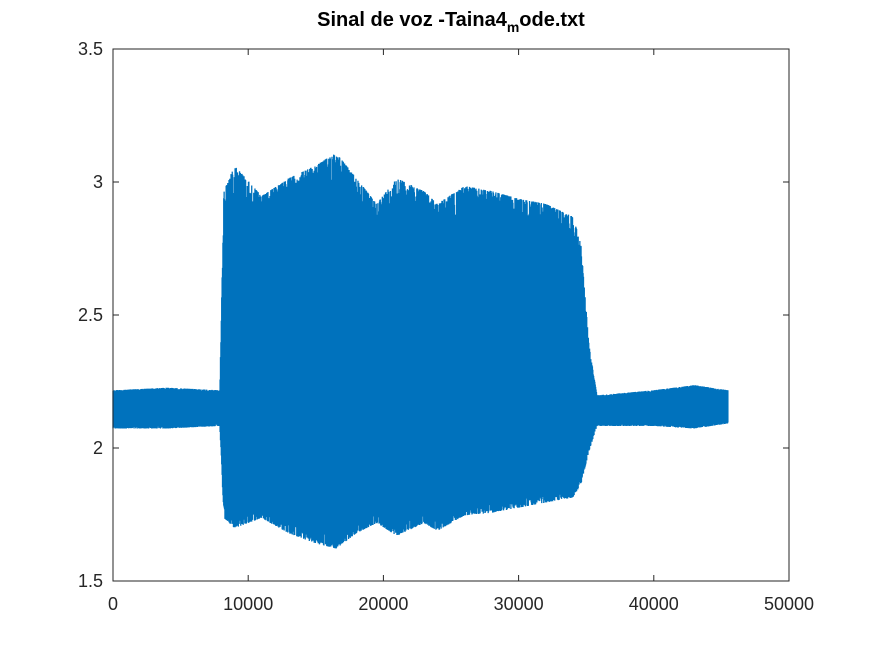  I want to click on x-tick-label: 10000, so click(248, 604).